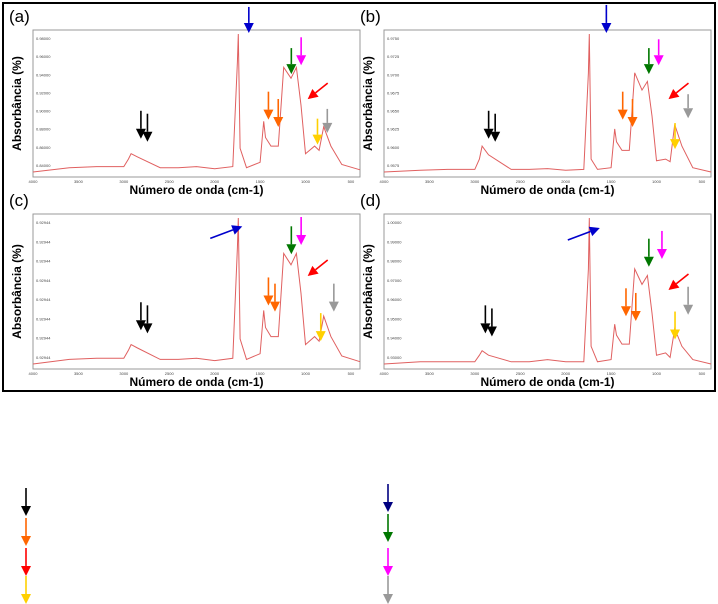  Describe the element at coordinates (26, 571) in the screenshot. I see `legend-red-arrow-head` at that location.